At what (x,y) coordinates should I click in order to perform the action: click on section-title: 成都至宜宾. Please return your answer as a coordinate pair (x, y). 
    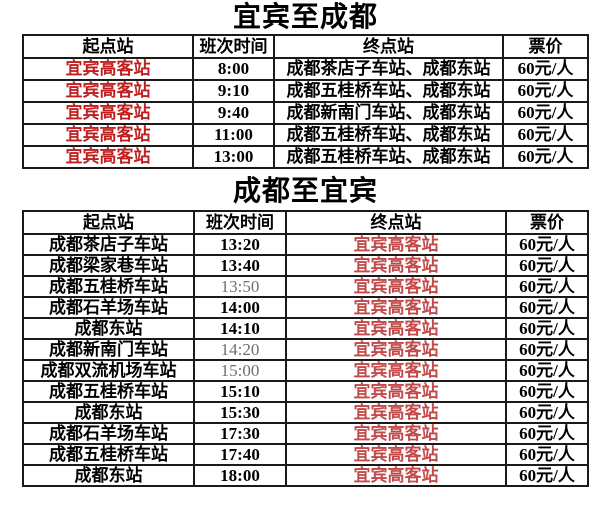
    Looking at the image, I should click on (305, 191).